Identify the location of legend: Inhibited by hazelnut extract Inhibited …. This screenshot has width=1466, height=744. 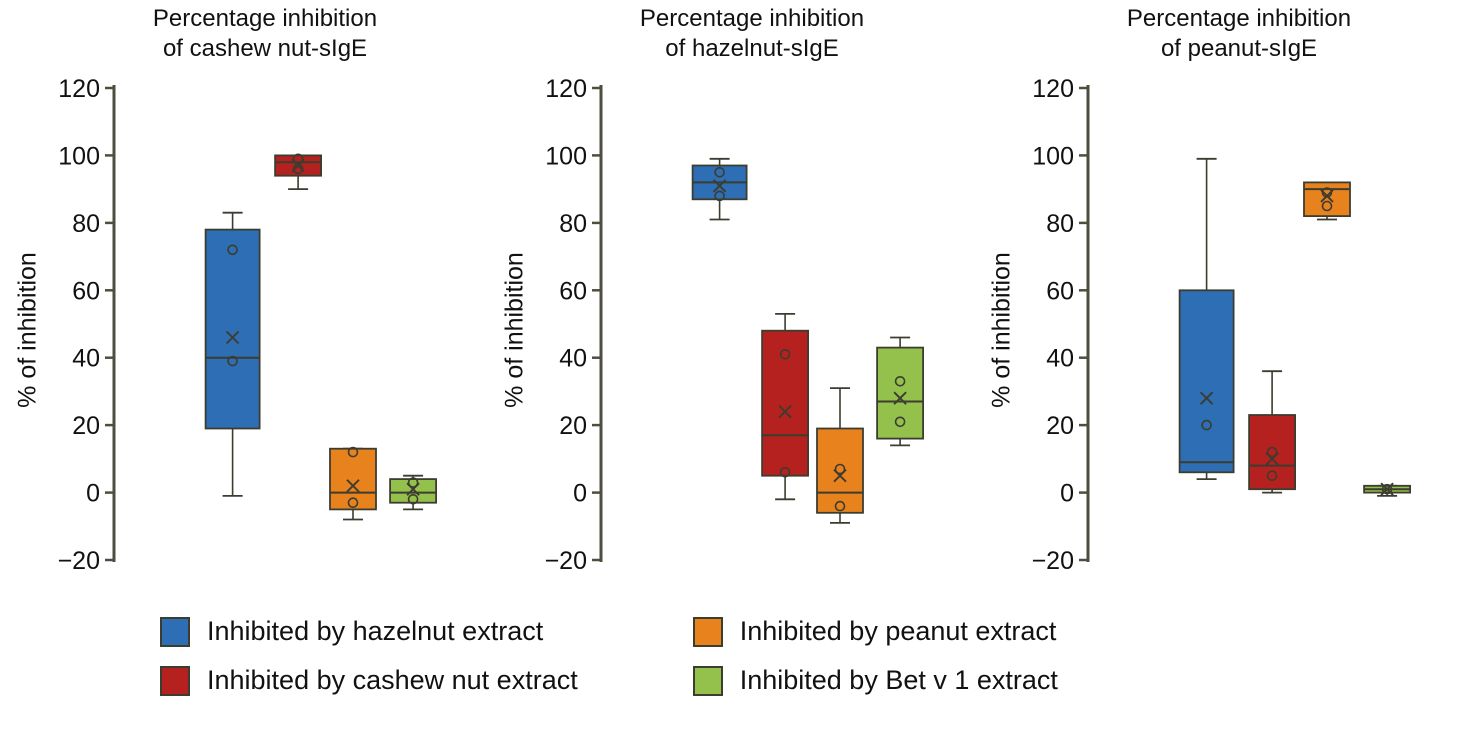
(609, 656).